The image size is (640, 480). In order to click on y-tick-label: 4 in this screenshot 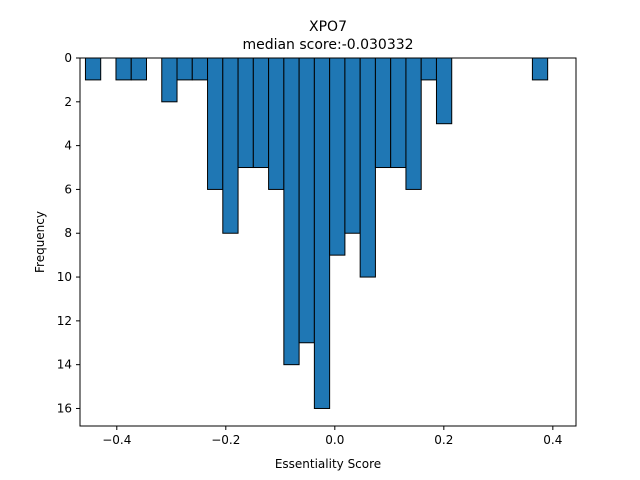, I will do `click(68, 146)`.